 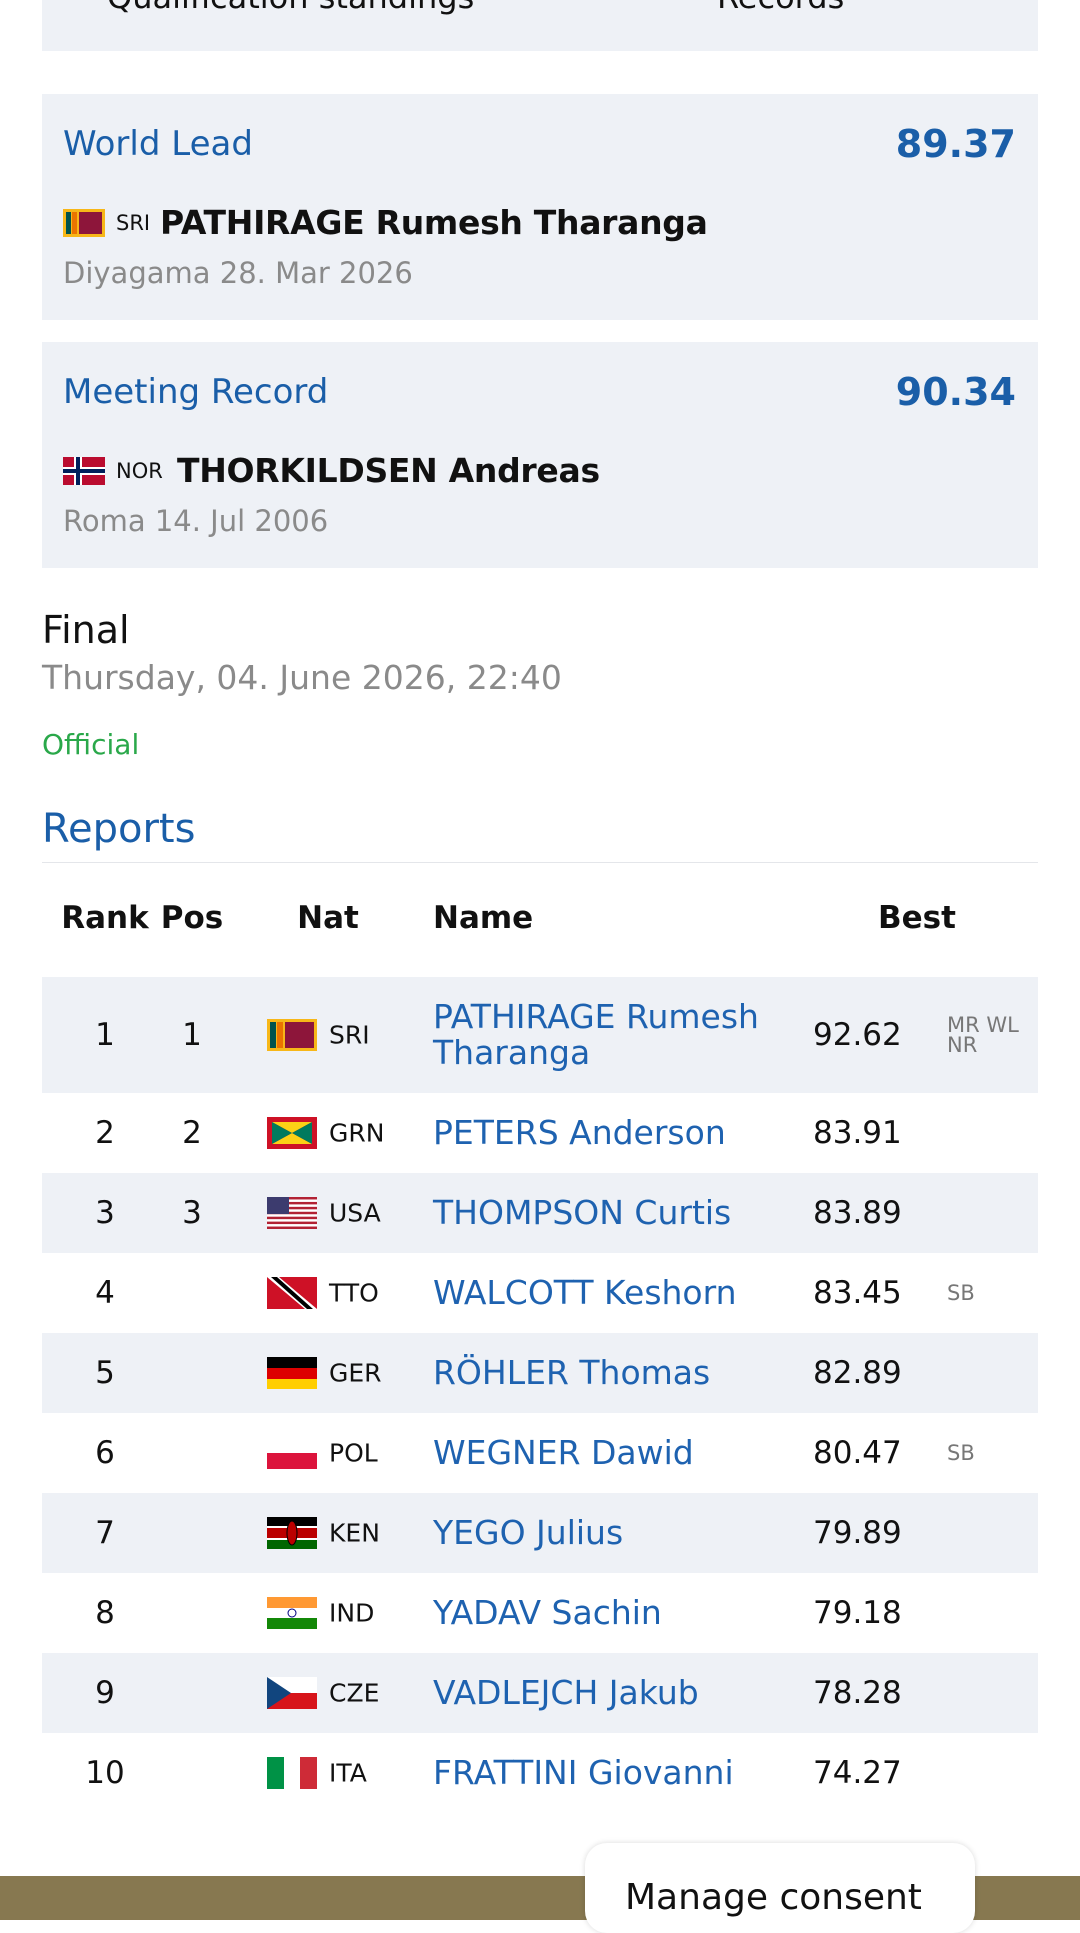 I want to click on card-mark: 89.37, so click(x=955, y=144).